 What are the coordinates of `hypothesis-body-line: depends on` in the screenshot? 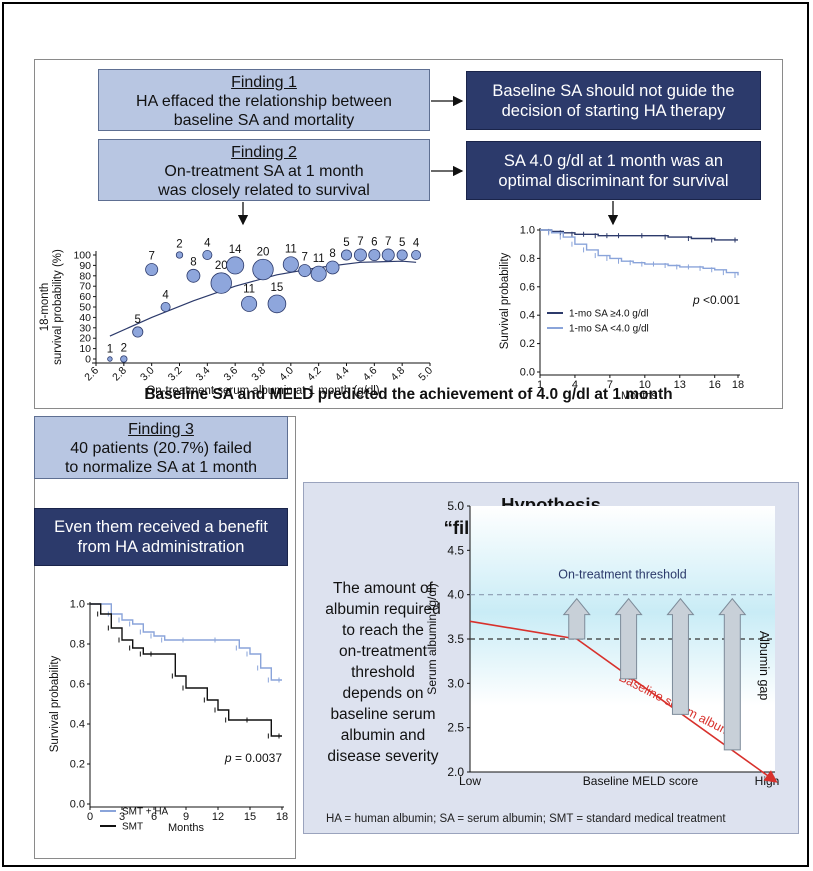 It's located at (383, 693).